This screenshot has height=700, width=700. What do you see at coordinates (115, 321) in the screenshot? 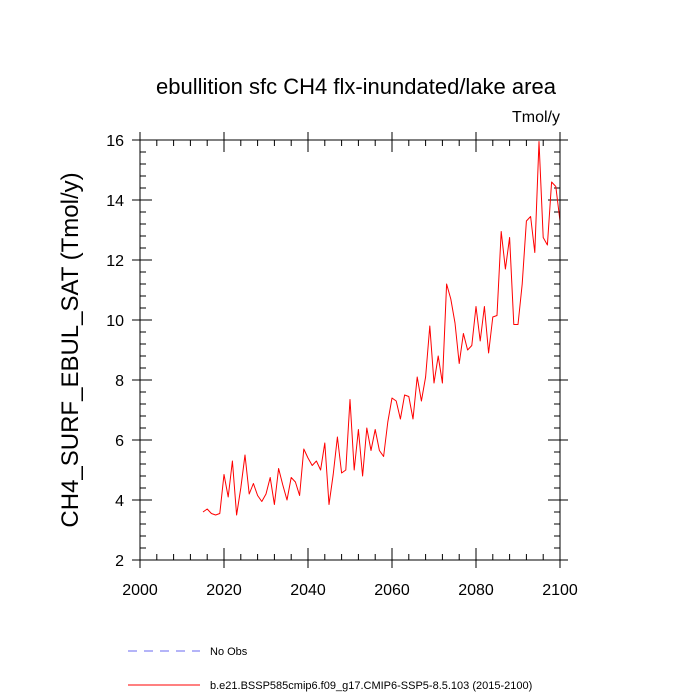
I see `y-tick-label: 10` at bounding box center [115, 321].